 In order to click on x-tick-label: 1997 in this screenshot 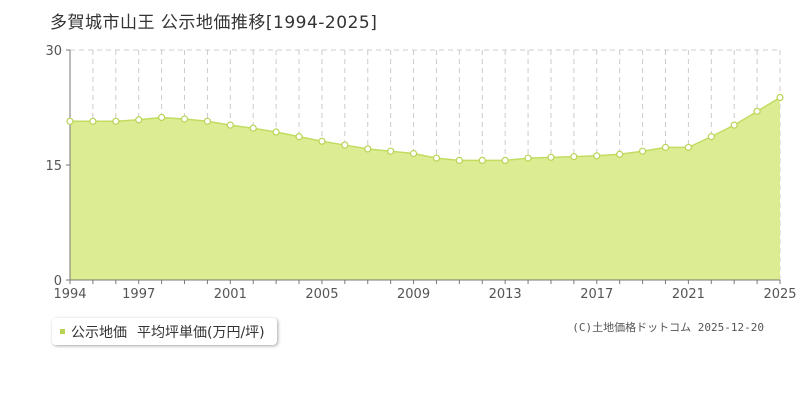, I will do `click(138, 294)`.